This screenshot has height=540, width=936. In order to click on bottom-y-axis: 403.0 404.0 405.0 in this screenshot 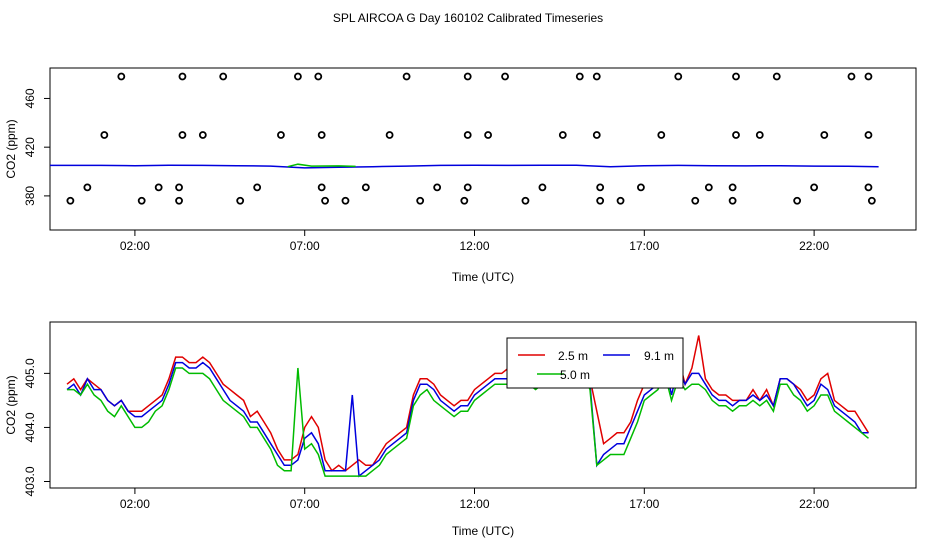, I will do `click(36, 427)`.